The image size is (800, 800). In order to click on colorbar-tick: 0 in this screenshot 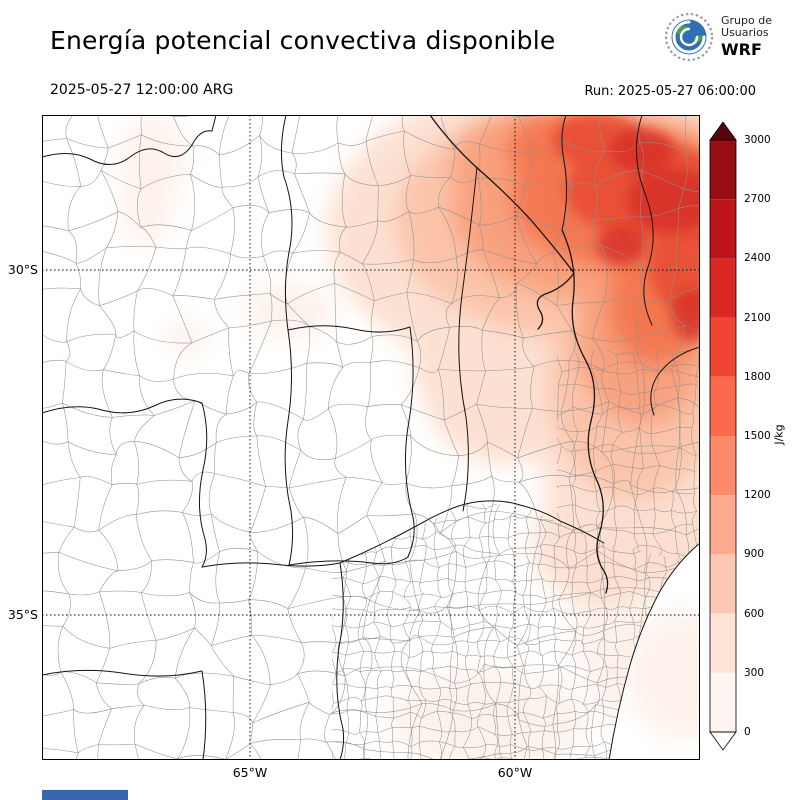, I will do `click(747, 732)`.